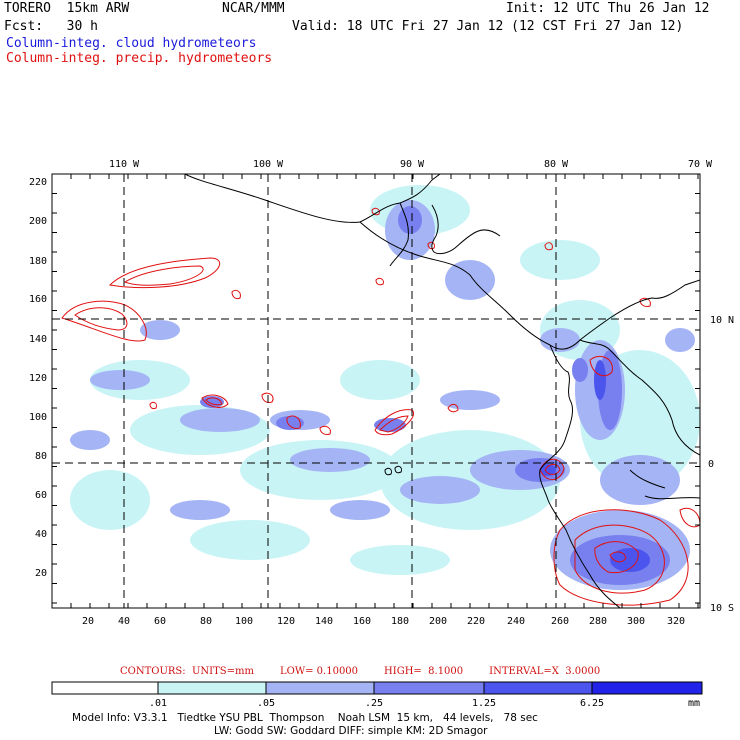 The height and width of the screenshot is (740, 740). What do you see at coordinates (676, 621) in the screenshot?
I see `x-tick-label: 320` at bounding box center [676, 621].